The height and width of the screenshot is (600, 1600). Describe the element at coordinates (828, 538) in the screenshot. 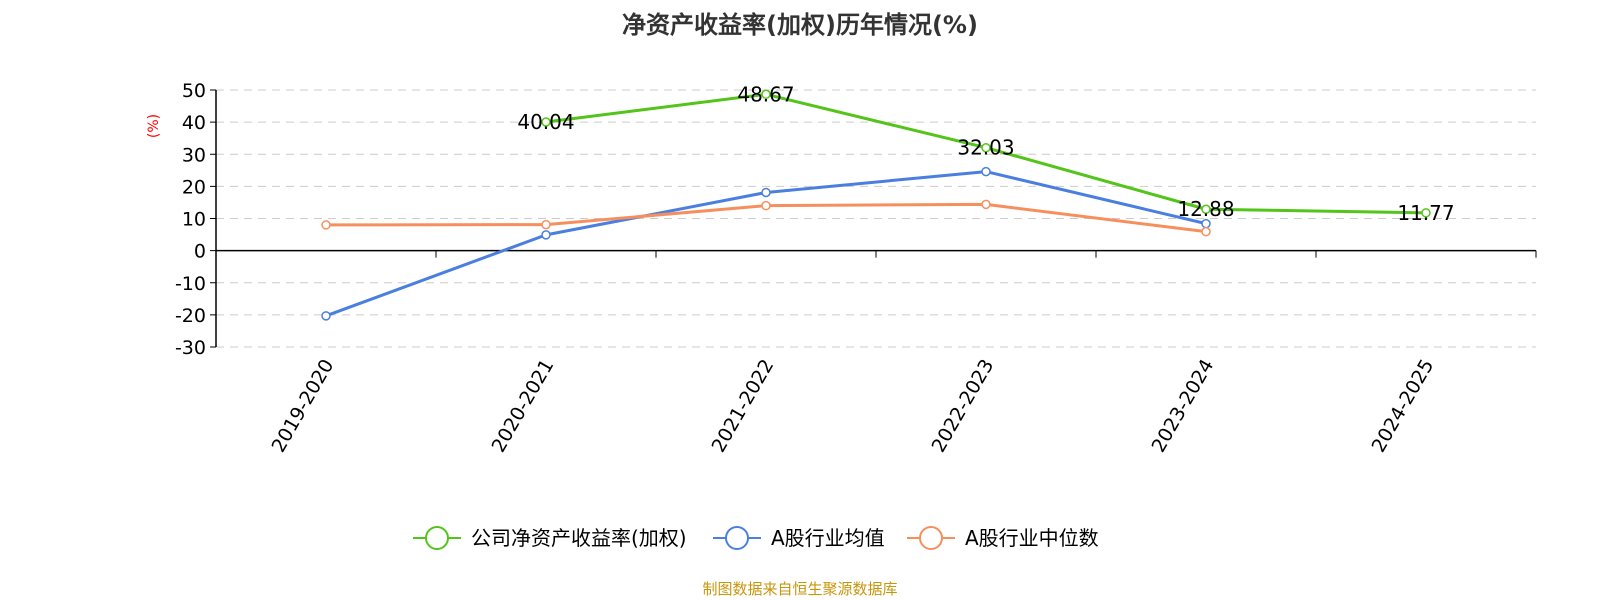

I see `legend-label: A股行业均值` at that location.